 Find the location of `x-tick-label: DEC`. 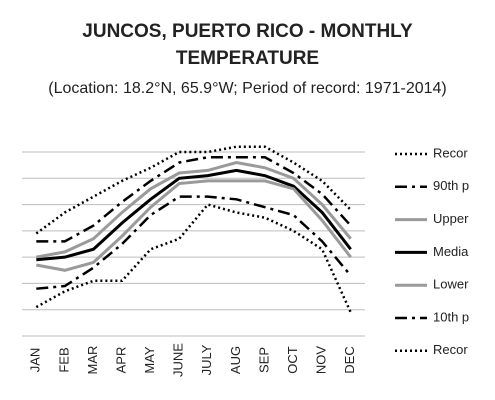

x-tick-label: DEC is located at coordinates (349, 359).